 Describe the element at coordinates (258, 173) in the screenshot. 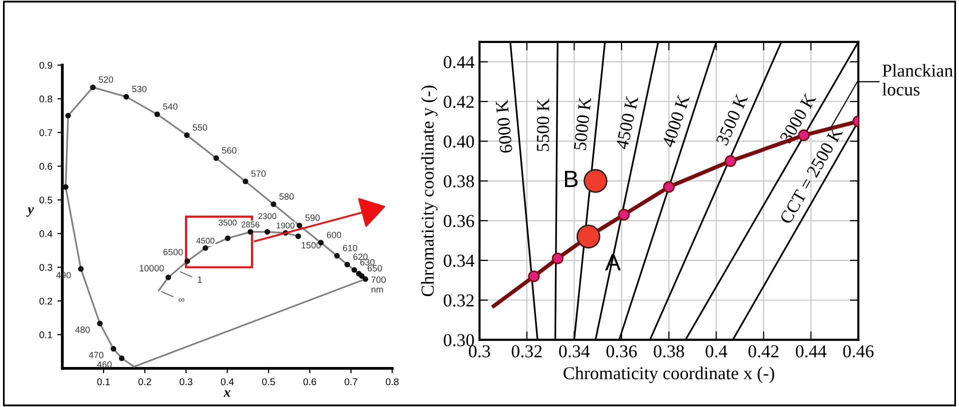

I see `annotation: 570` at that location.